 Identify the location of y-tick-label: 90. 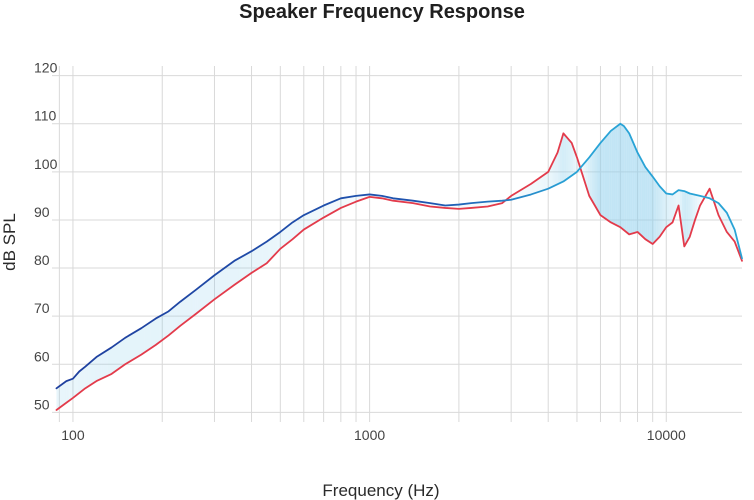
(42, 212).